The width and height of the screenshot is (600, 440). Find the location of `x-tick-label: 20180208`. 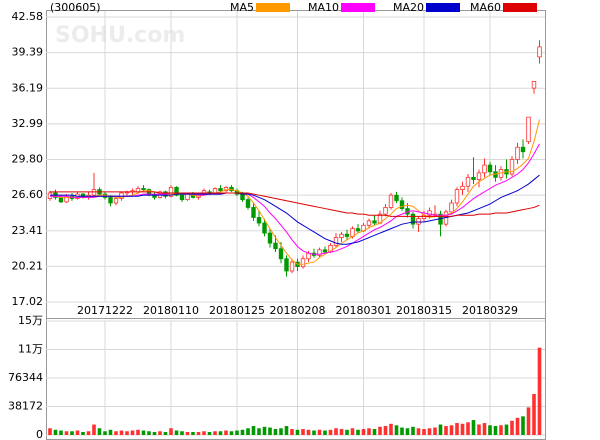

x-tick-label: 20180208 is located at coordinates (298, 310).